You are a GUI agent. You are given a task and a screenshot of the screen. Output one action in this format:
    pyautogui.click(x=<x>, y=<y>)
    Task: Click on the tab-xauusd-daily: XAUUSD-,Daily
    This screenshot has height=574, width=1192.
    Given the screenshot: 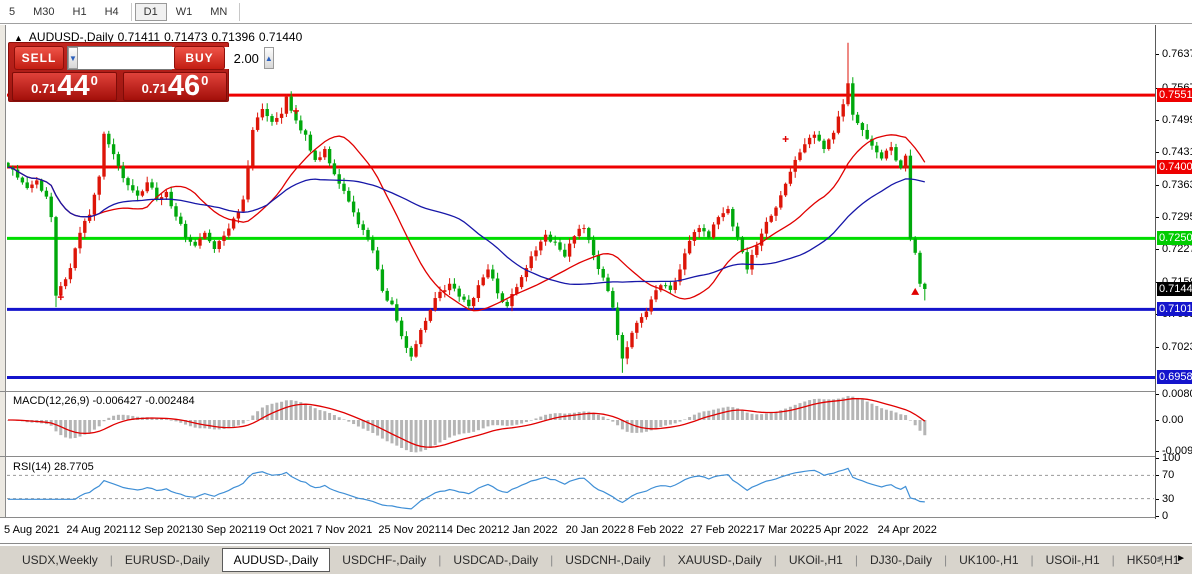 What is the action you would take?
    pyautogui.click(x=719, y=560)
    